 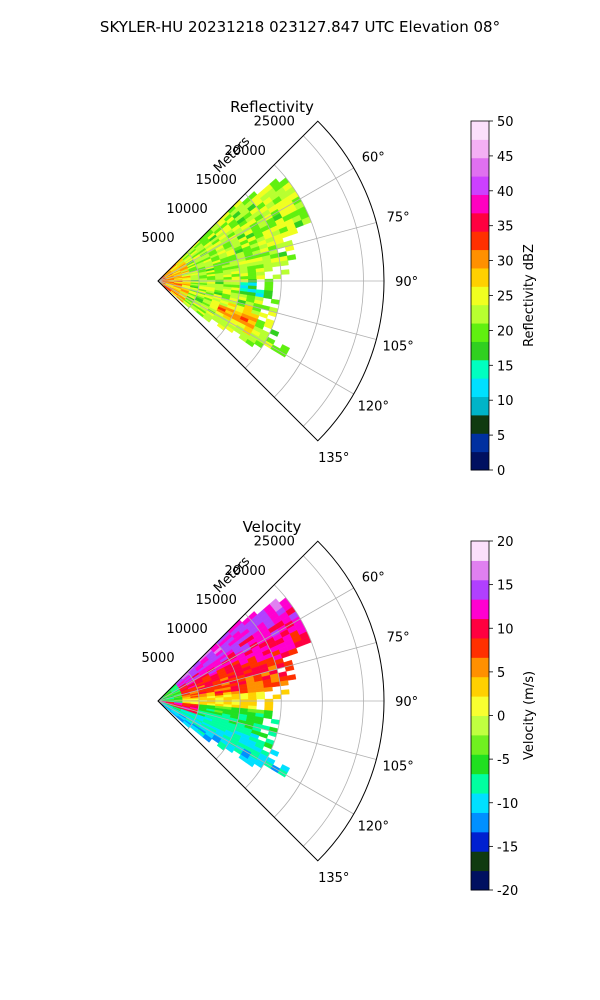 What do you see at coordinates (501, 717) in the screenshot?
I see `colorbar-tick-label: 0` at bounding box center [501, 717].